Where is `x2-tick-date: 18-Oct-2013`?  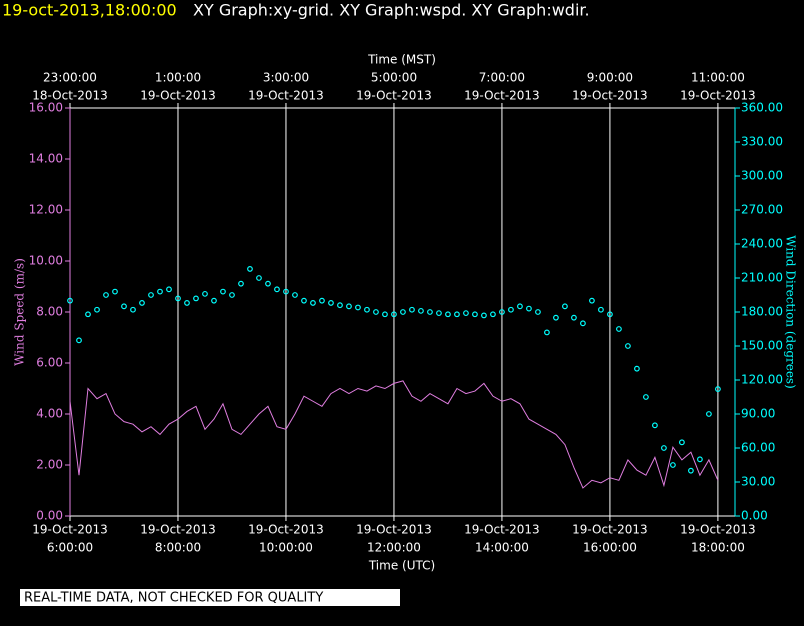 x2-tick-date: 18-Oct-2013 is located at coordinates (70, 96).